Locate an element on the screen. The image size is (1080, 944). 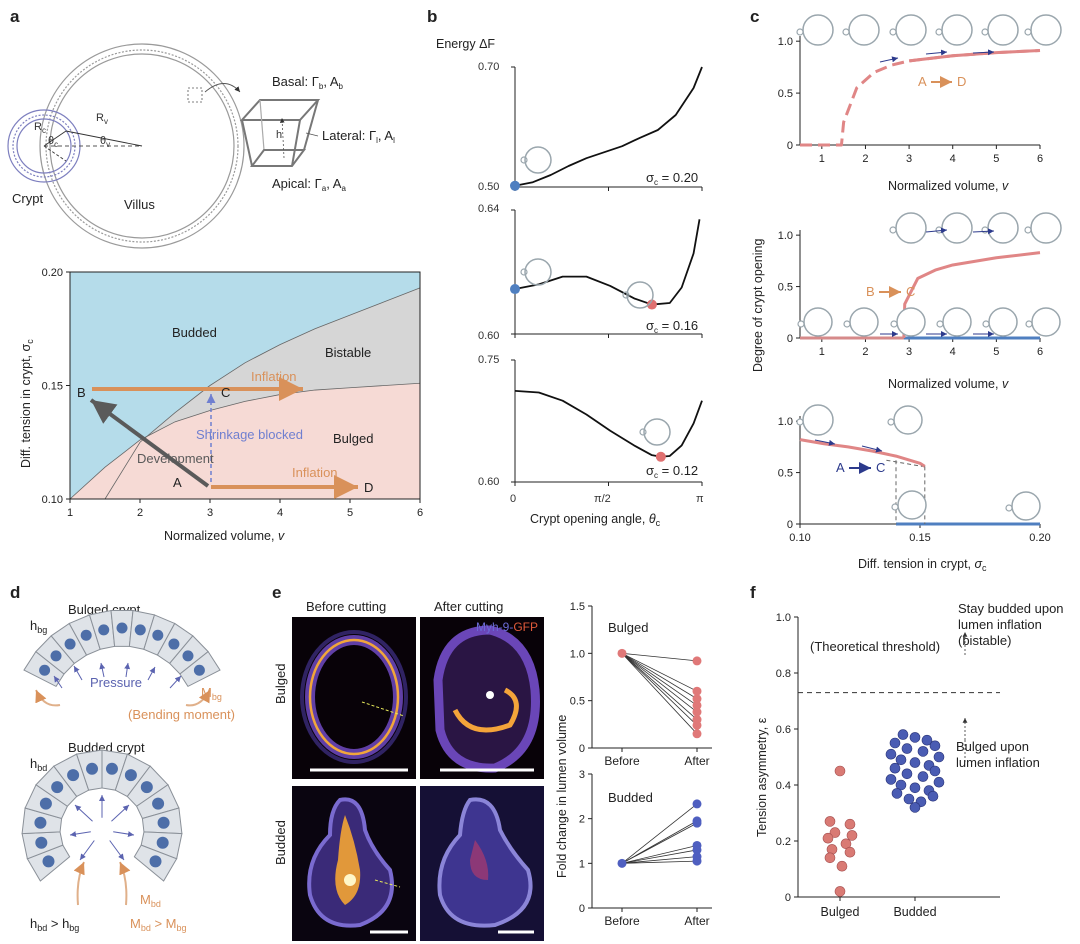
phase-xtick-label: 6 is located at coordinates (420, 513).